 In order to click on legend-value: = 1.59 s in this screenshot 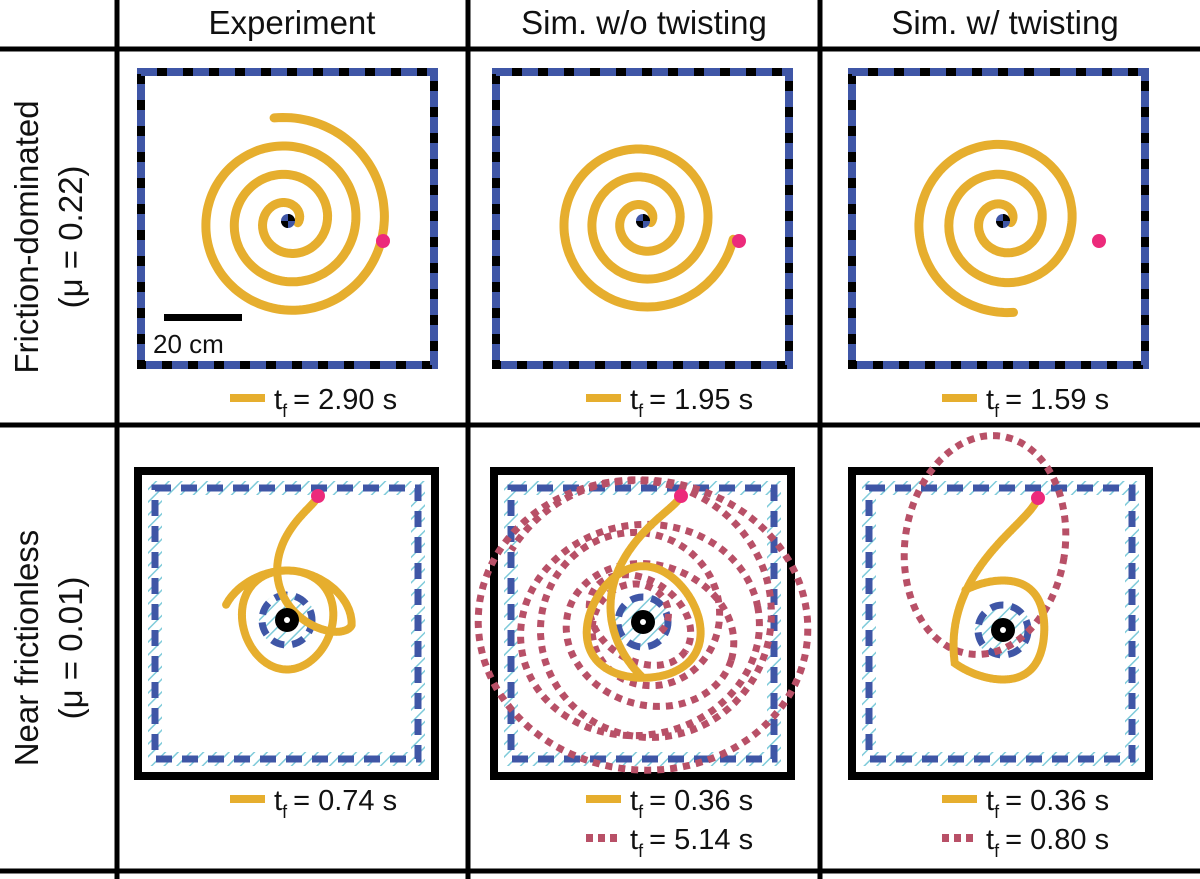, I will do `click(1057, 400)`.